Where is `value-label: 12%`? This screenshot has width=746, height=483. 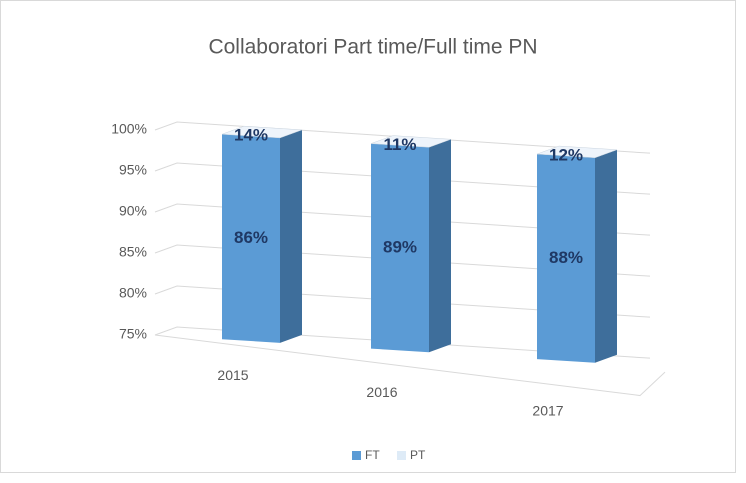
value-label: 12% is located at coordinates (566, 154).